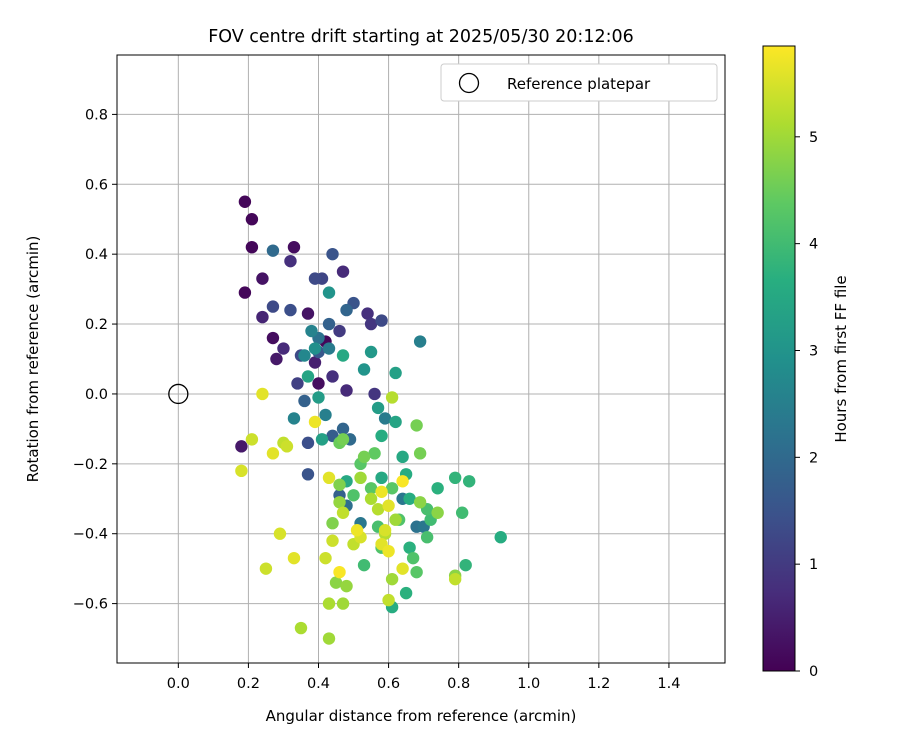 This screenshot has height=754, width=900. What do you see at coordinates (813, 351) in the screenshot?
I see `colorbar-tick-label: 3` at bounding box center [813, 351].